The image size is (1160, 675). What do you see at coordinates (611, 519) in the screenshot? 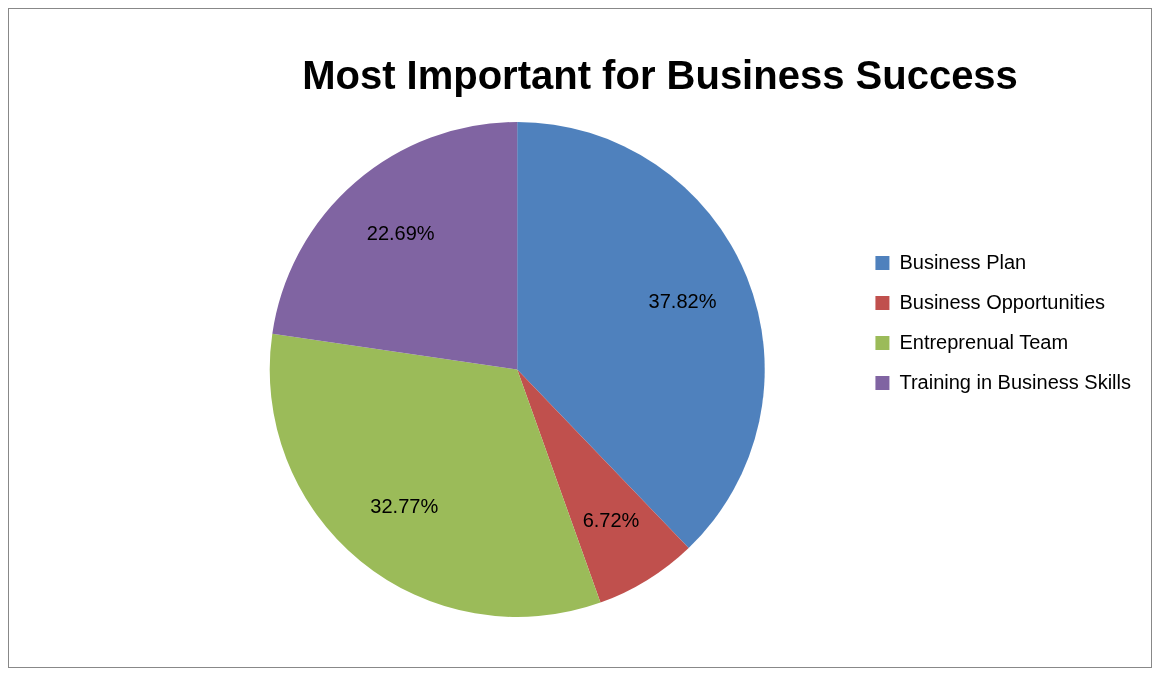
I see `data-label: 6.72%` at bounding box center [611, 519].